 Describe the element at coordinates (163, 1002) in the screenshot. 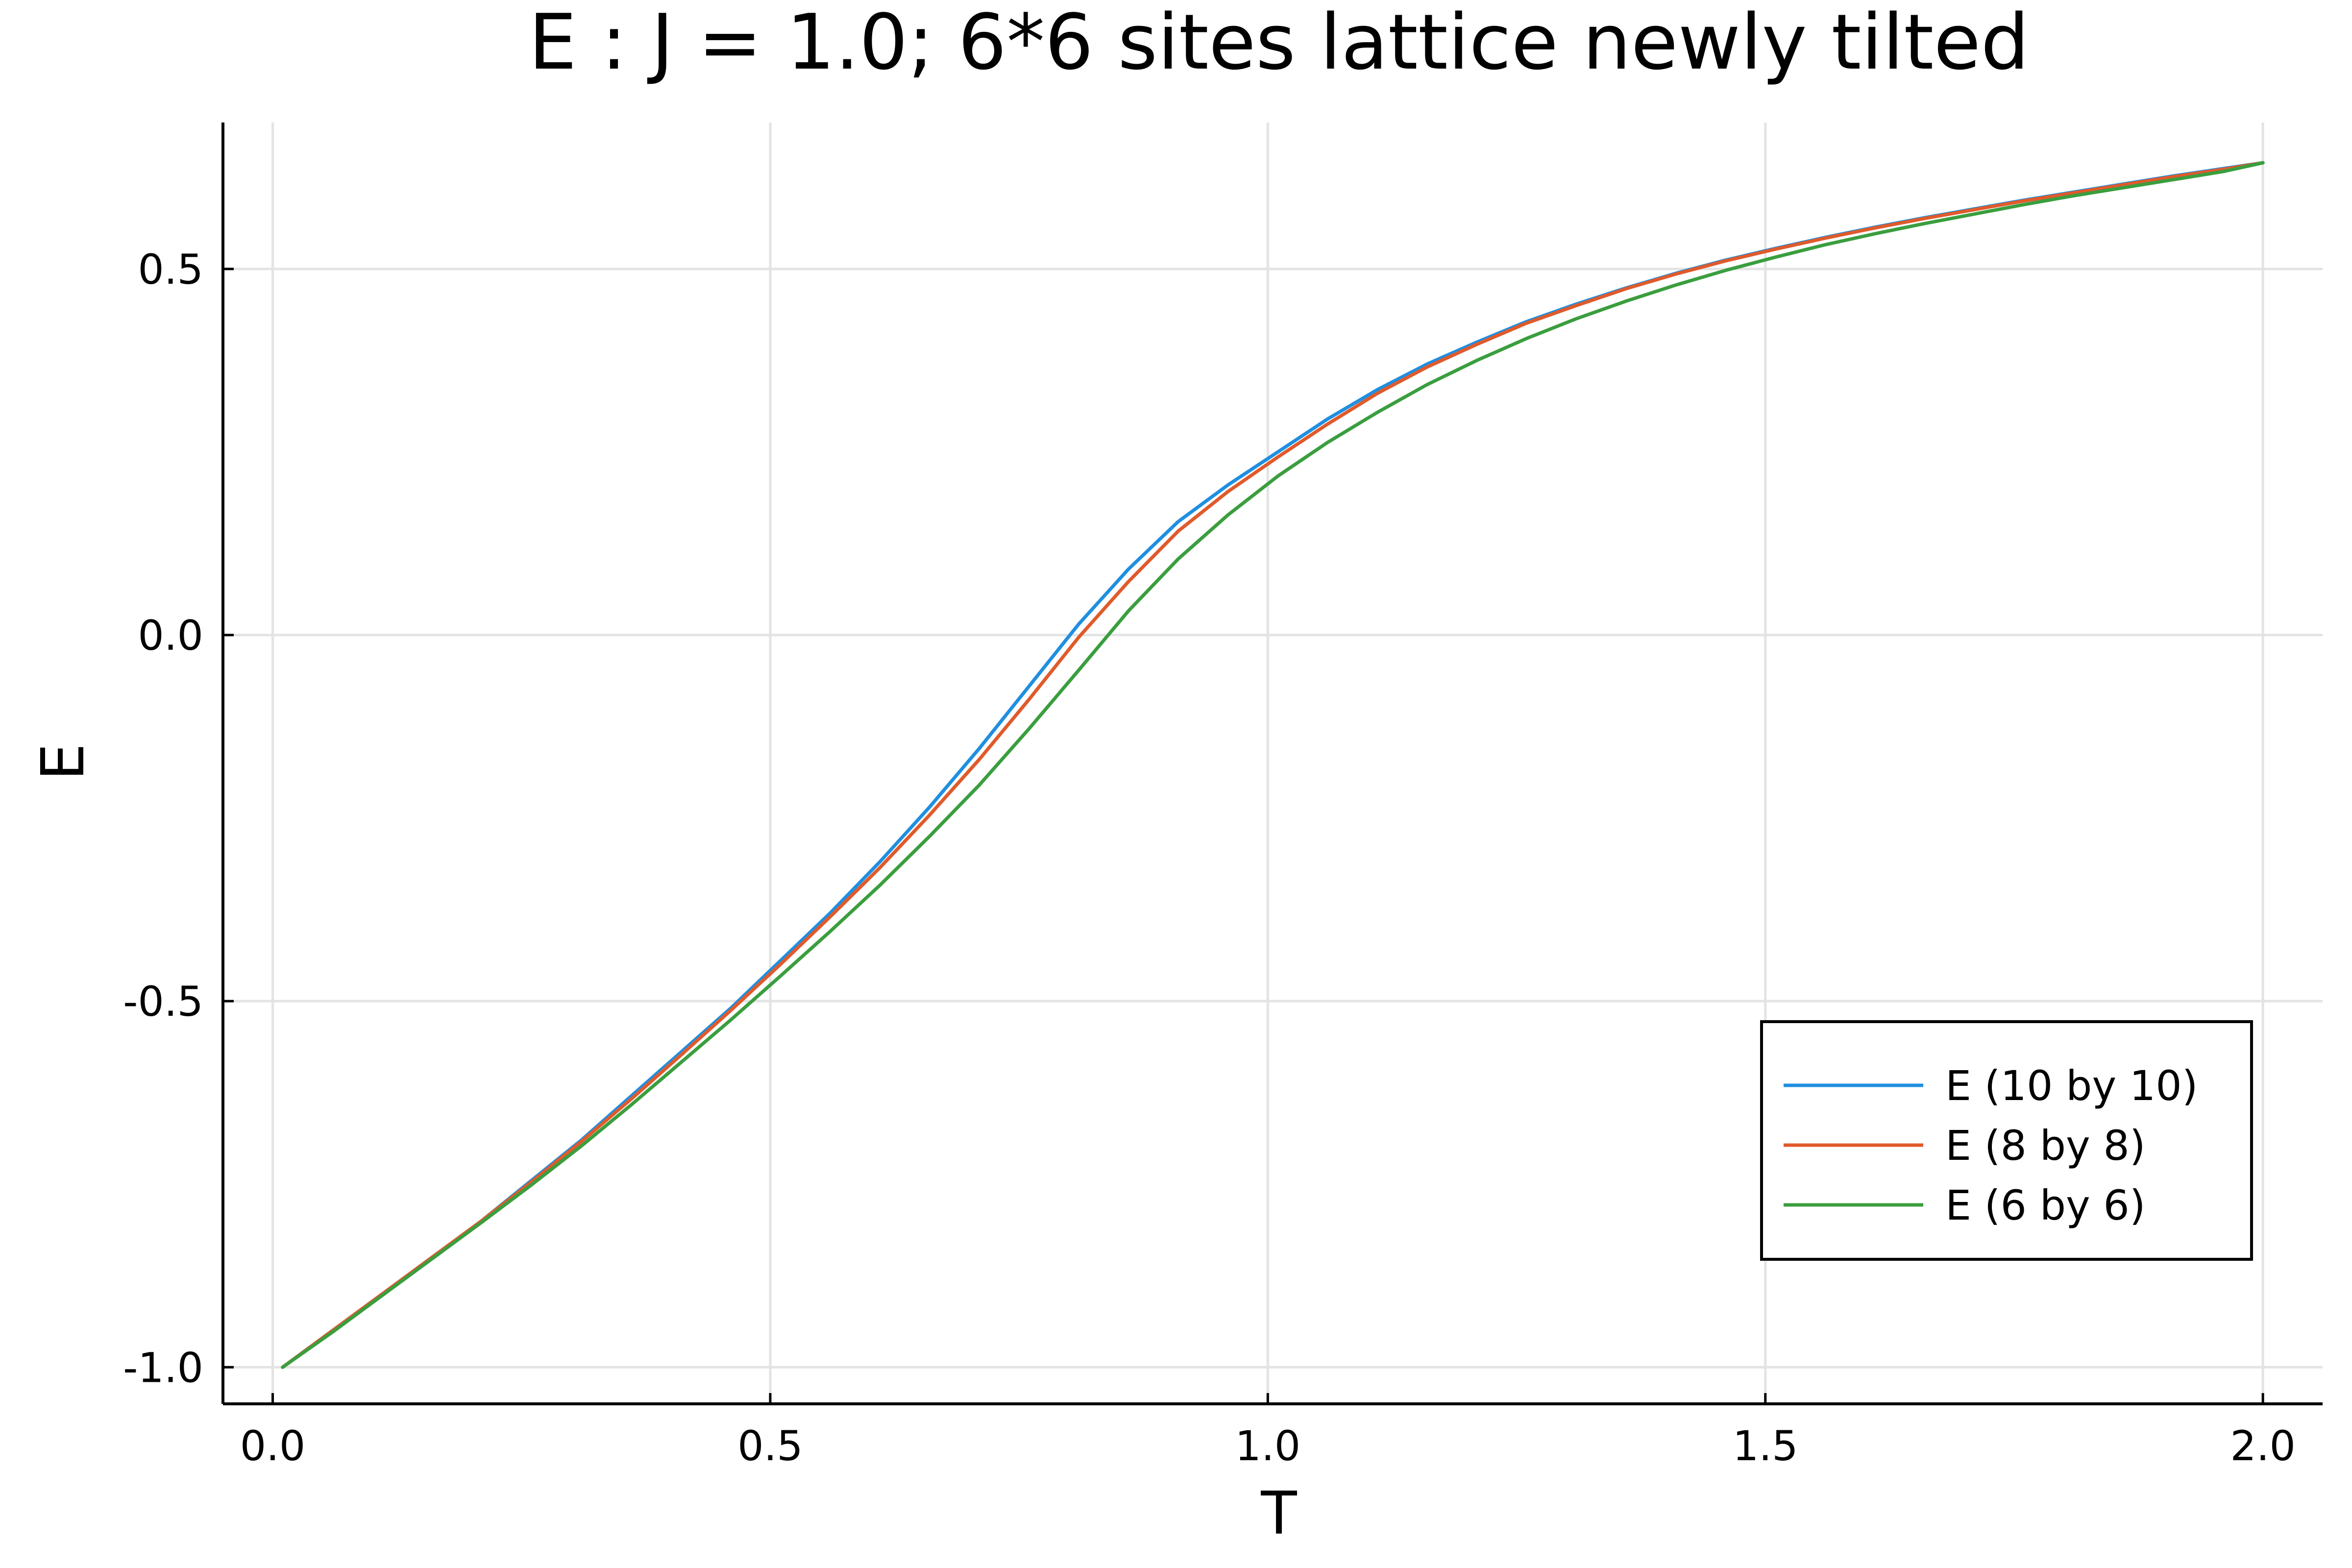

I see `y-tick-label: -0.5` at that location.